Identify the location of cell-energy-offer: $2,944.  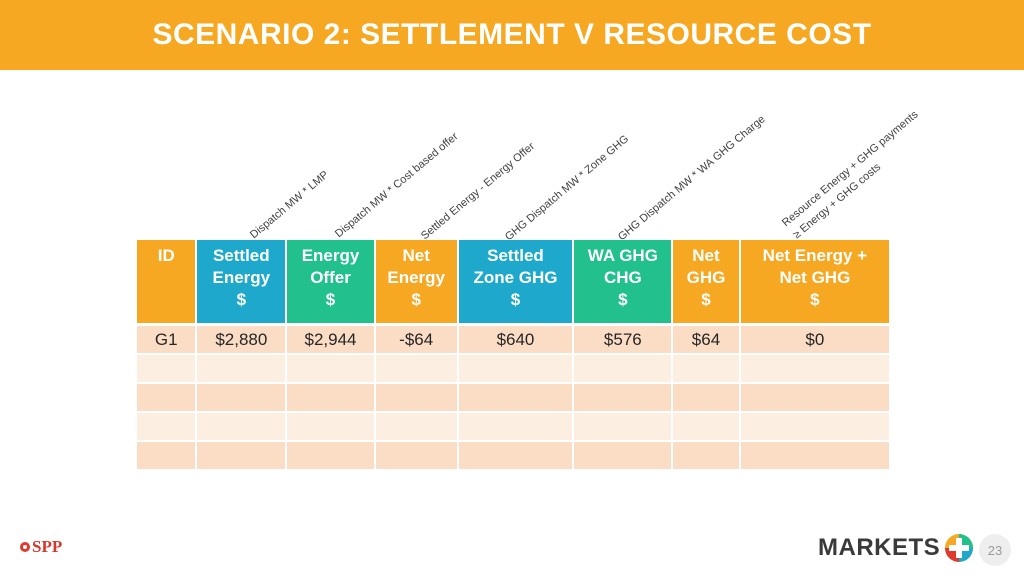
(330, 340).